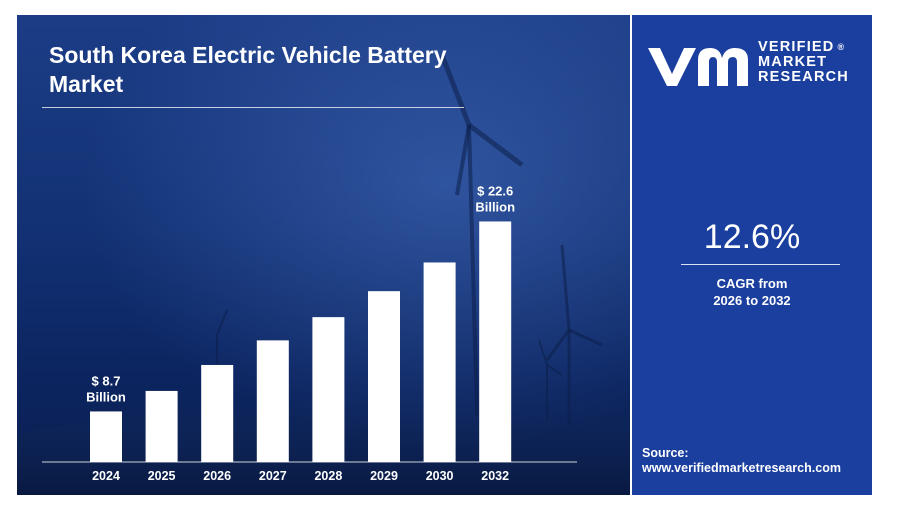  I want to click on x-tick-label-2026: 2026, so click(217, 476).